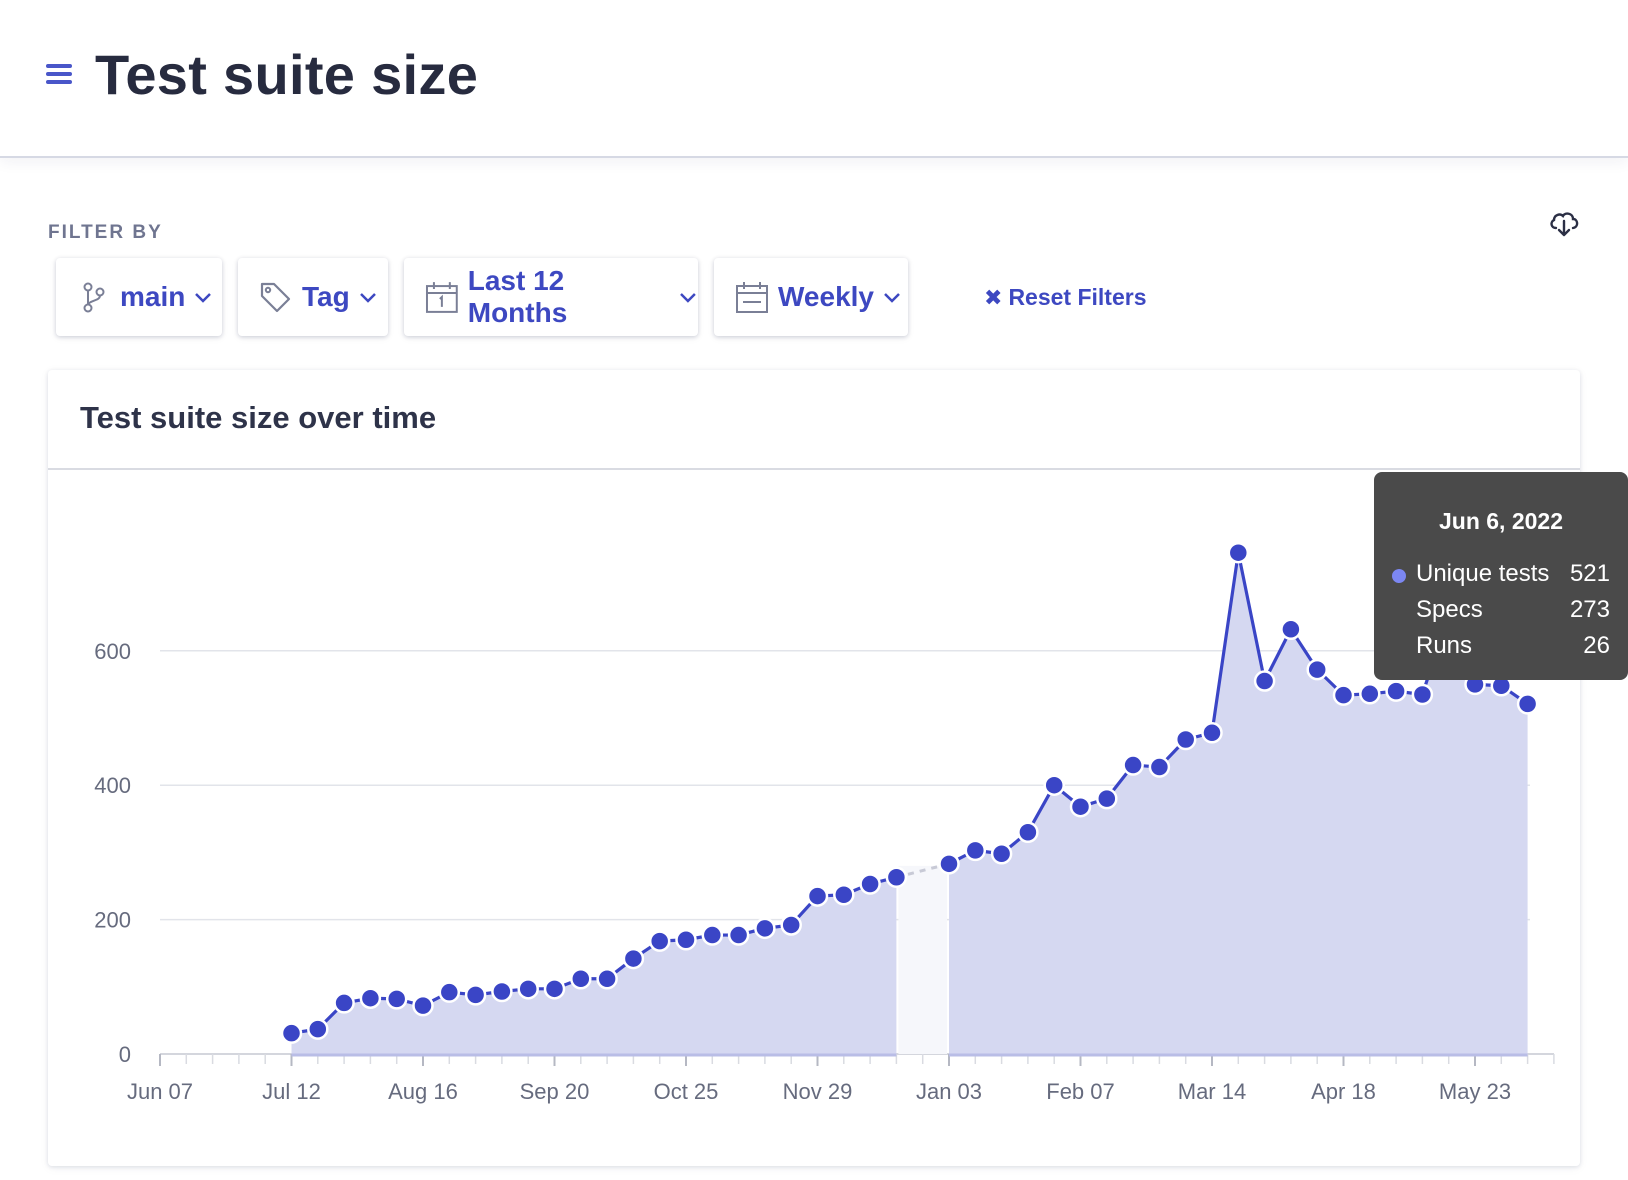  I want to click on date-range-filter-label: Last 12 Months, so click(517, 296).